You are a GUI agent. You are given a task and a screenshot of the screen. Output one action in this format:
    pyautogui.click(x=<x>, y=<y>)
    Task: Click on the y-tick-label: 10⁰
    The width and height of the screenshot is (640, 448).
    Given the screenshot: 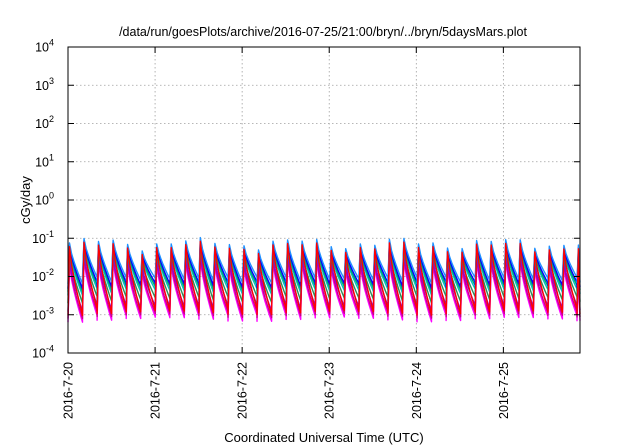 What is the action you would take?
    pyautogui.click(x=44, y=199)
    